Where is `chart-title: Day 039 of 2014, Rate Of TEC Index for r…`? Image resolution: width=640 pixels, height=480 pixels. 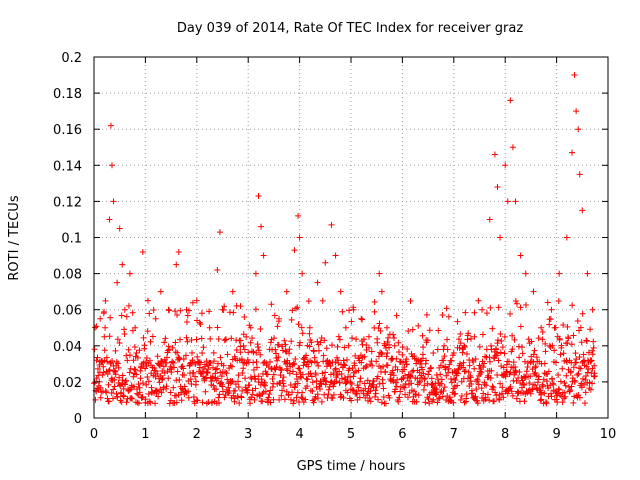 chart-title: Day 039 of 2014, Rate Of TEC Index for r… is located at coordinates (350, 28).